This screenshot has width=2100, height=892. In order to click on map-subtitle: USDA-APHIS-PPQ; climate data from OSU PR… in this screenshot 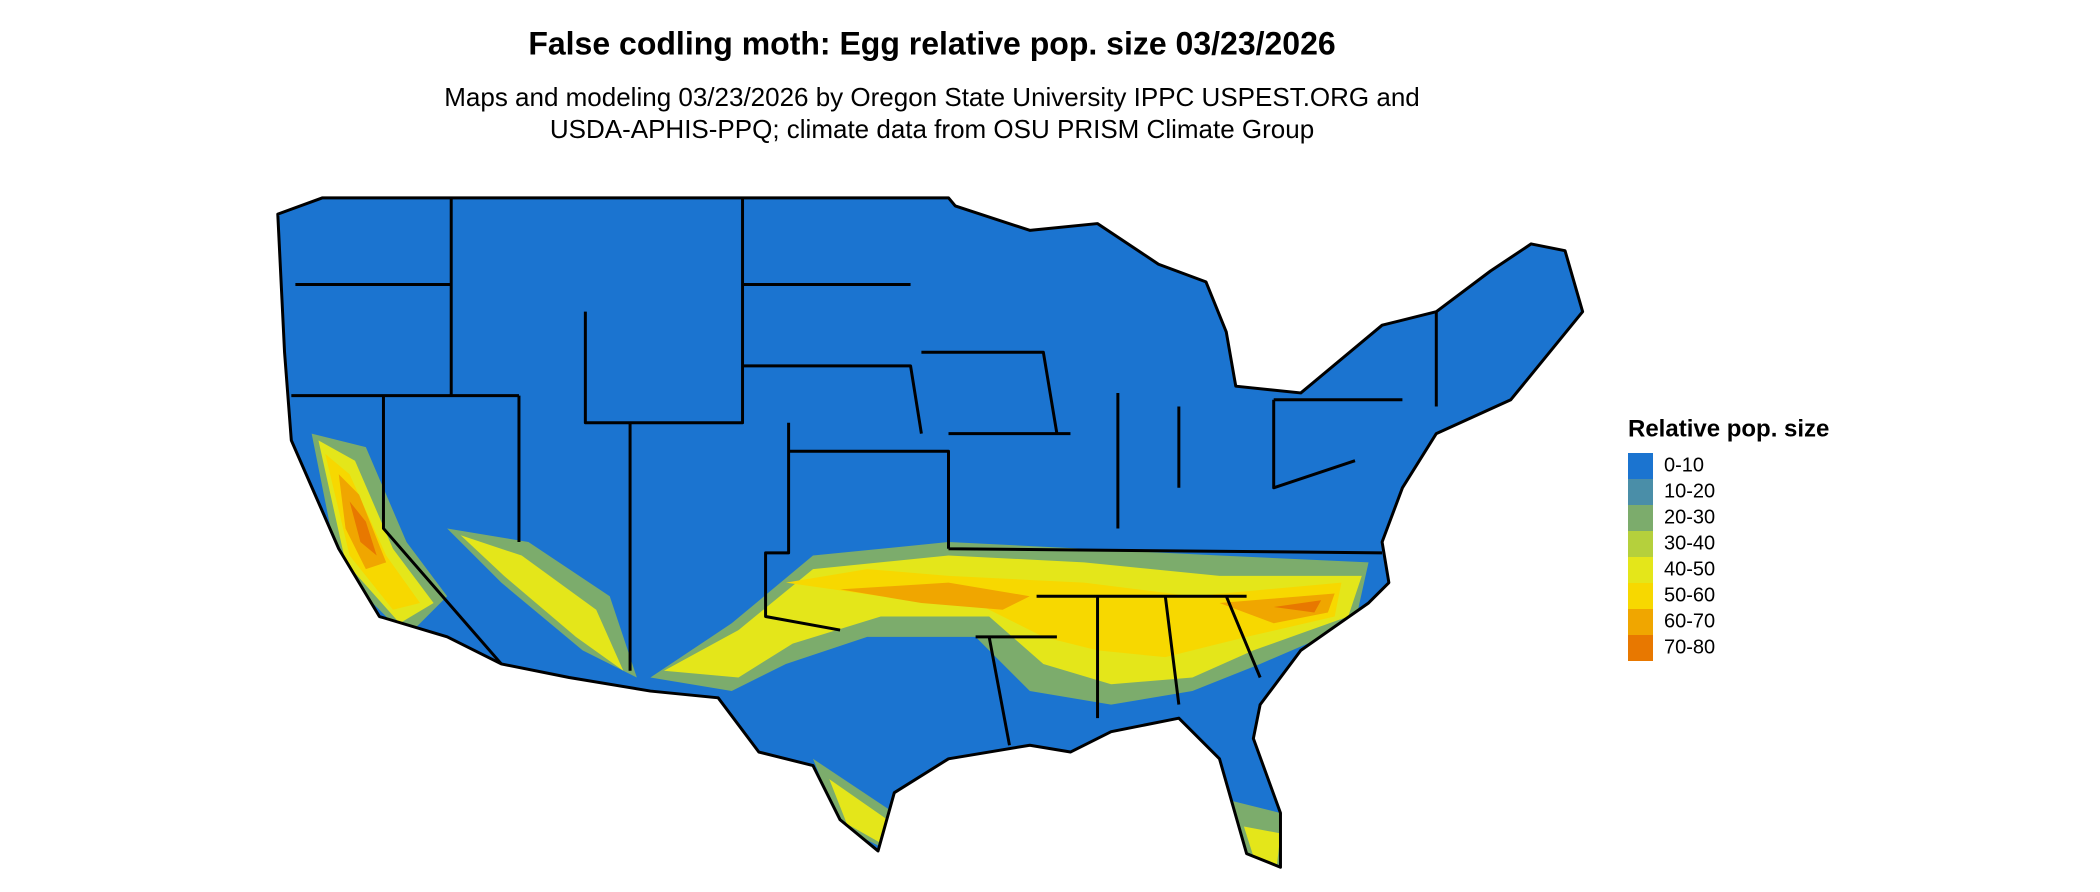, I will do `click(932, 129)`.